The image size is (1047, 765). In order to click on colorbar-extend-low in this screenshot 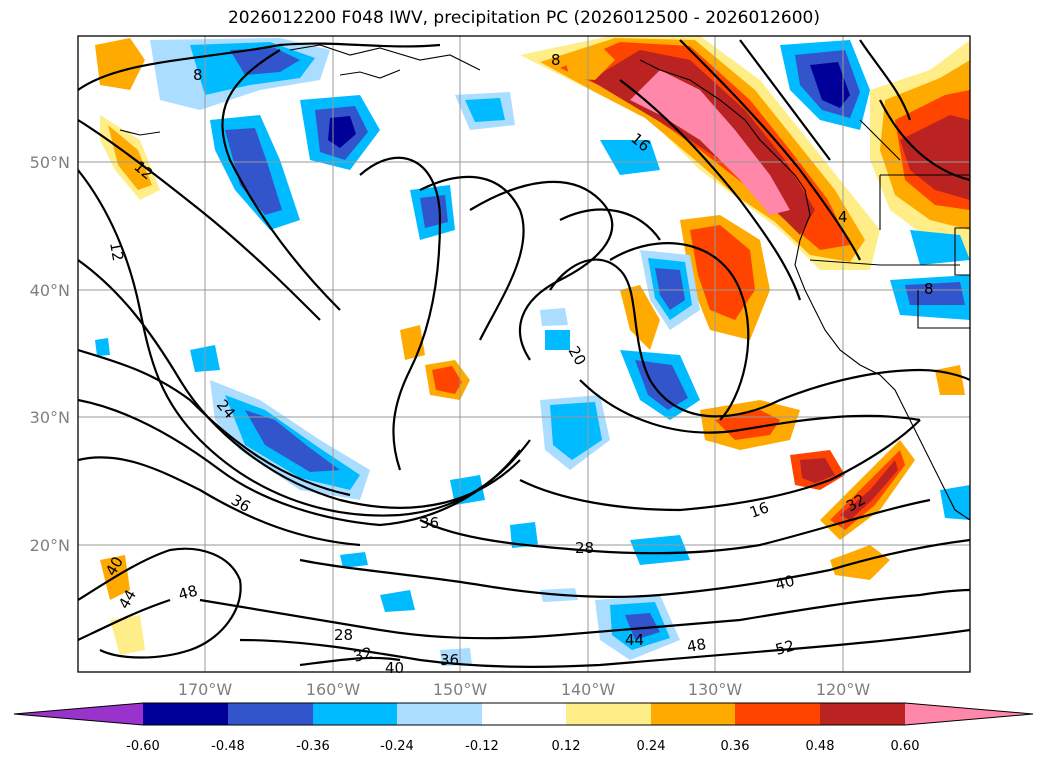, I will do `click(78, 714)`.